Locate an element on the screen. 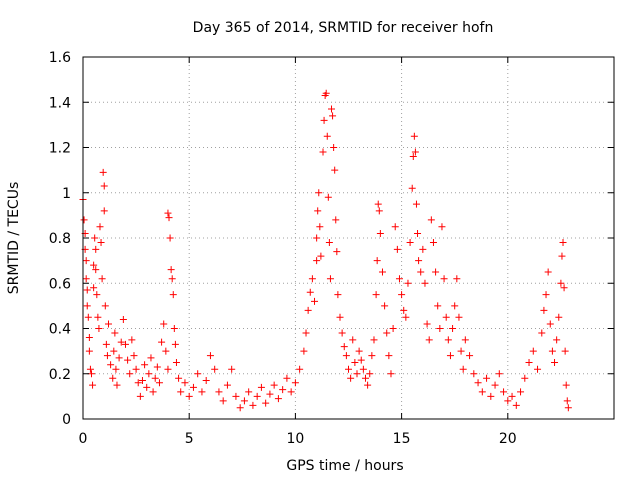  x-tick-label: 0 is located at coordinates (83, 439).